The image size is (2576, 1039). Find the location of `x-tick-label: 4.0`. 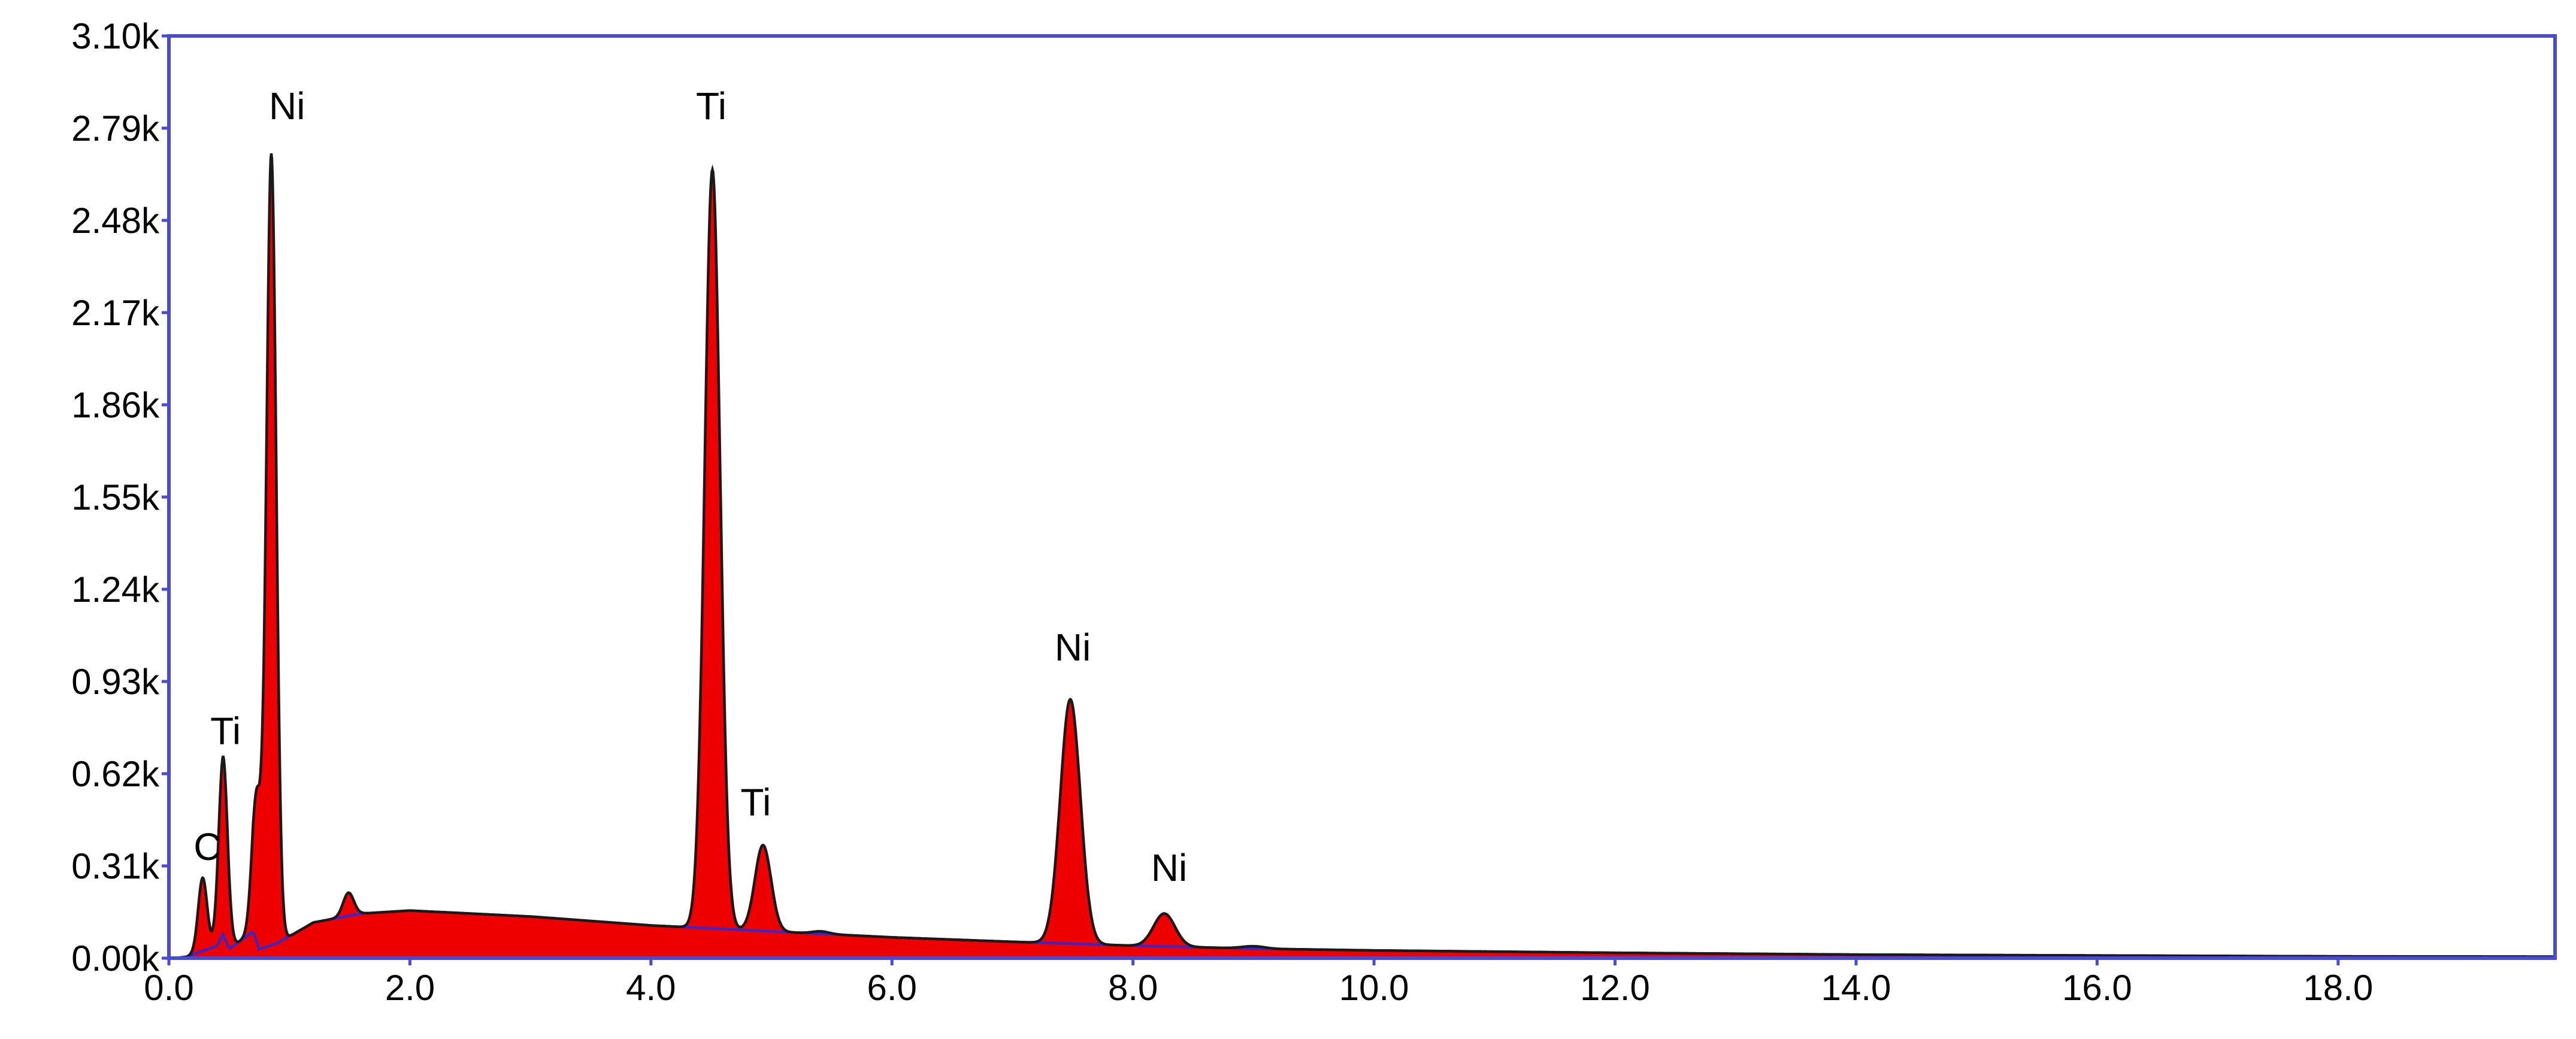

x-tick-label: 4.0 is located at coordinates (651, 988).